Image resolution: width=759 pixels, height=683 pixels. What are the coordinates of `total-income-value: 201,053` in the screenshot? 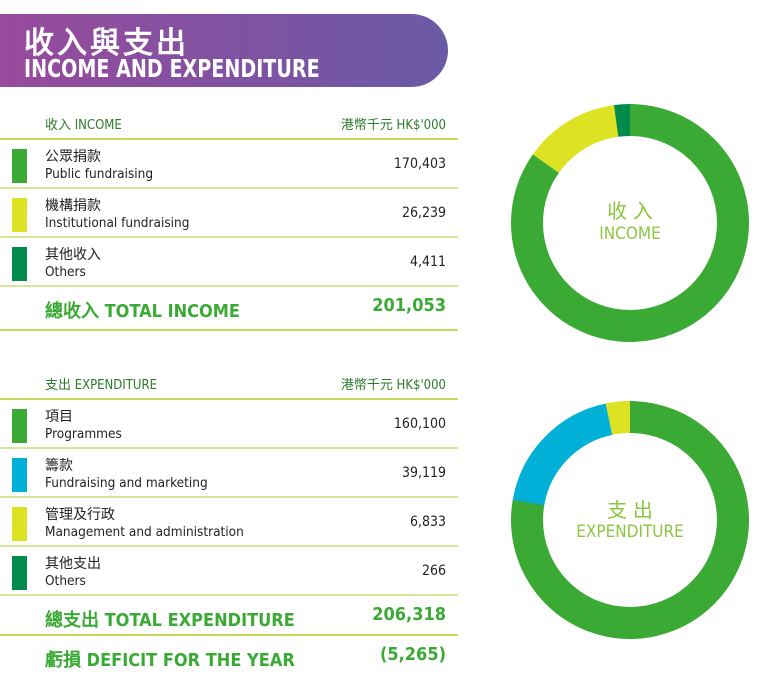 It's located at (409, 305).